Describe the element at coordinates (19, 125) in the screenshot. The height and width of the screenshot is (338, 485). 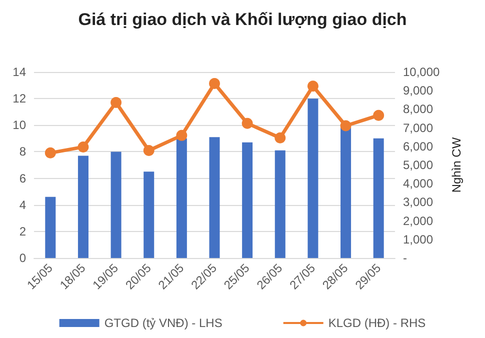
I see `y-tick-label: 10` at that location.